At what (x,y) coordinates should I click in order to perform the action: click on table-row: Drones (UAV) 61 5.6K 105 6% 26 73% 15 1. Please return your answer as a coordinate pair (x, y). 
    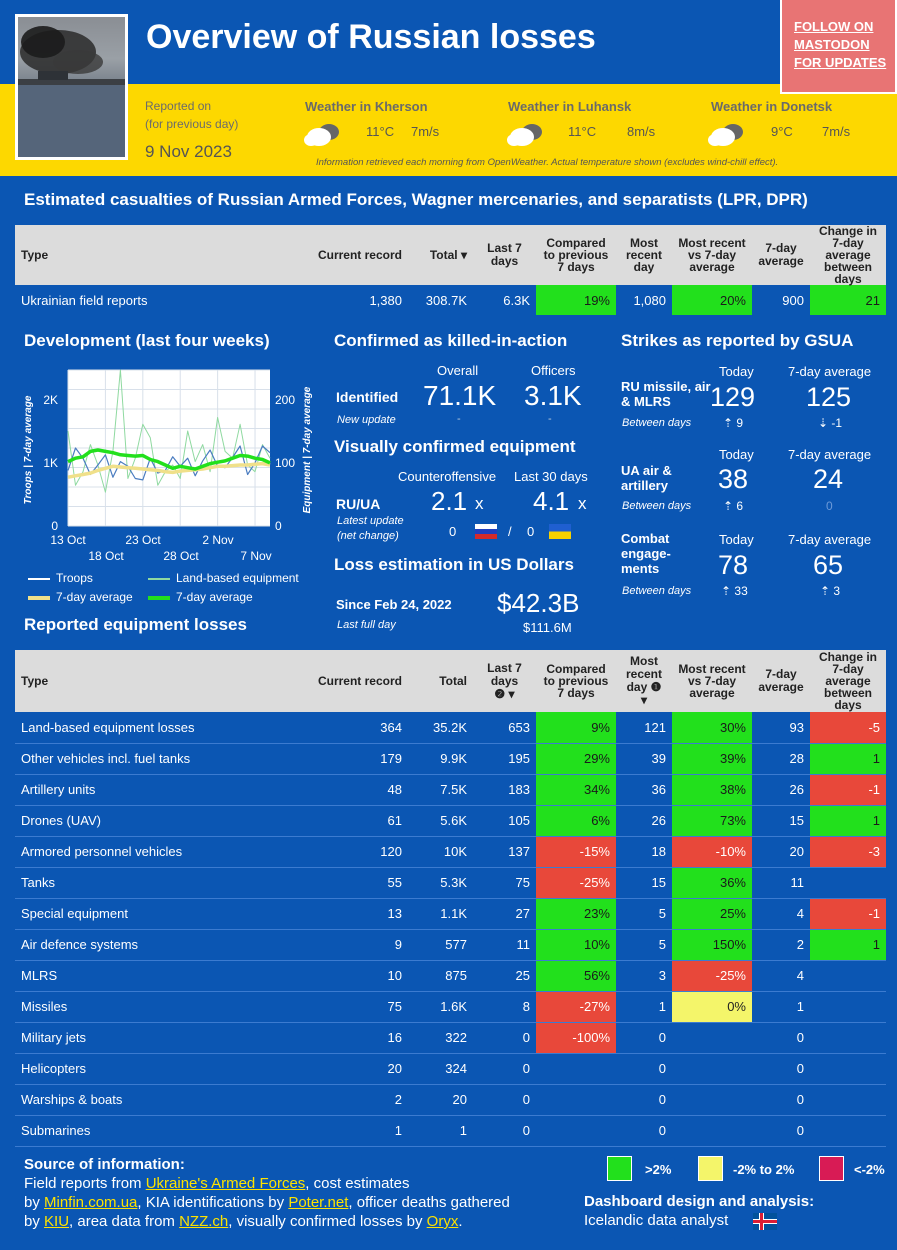
    Looking at the image, I should click on (450, 821).